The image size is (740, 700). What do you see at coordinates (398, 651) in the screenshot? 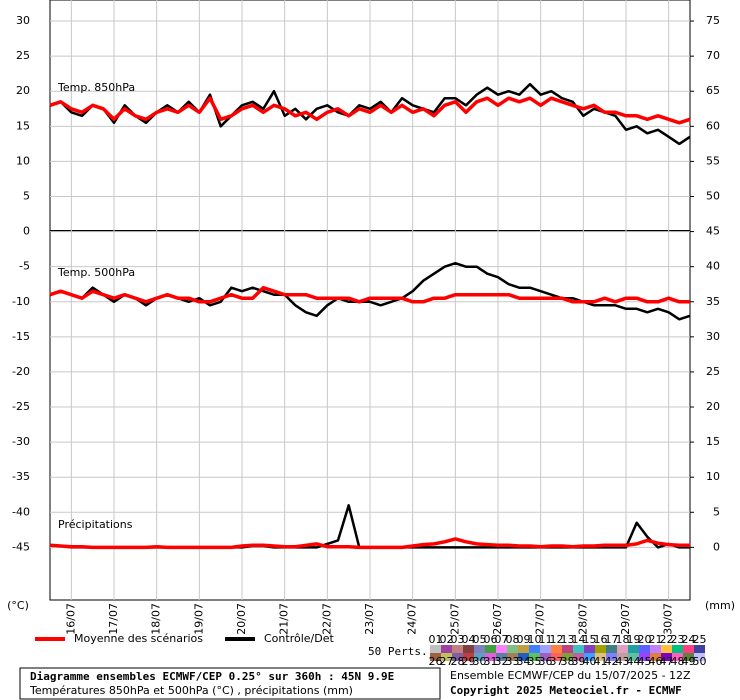
I see `members-label: 50 Perts.` at bounding box center [398, 651].